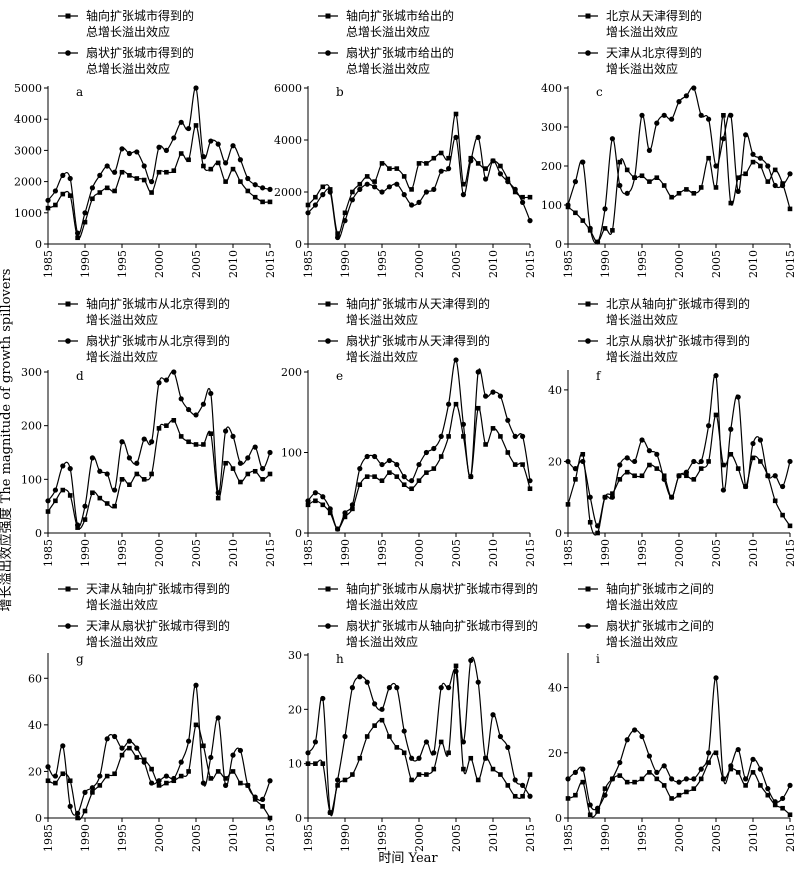 The width and height of the screenshot is (800, 872). Describe the element at coordinates (291, 453) in the screenshot. I see `y-tick-label: 100` at that location.